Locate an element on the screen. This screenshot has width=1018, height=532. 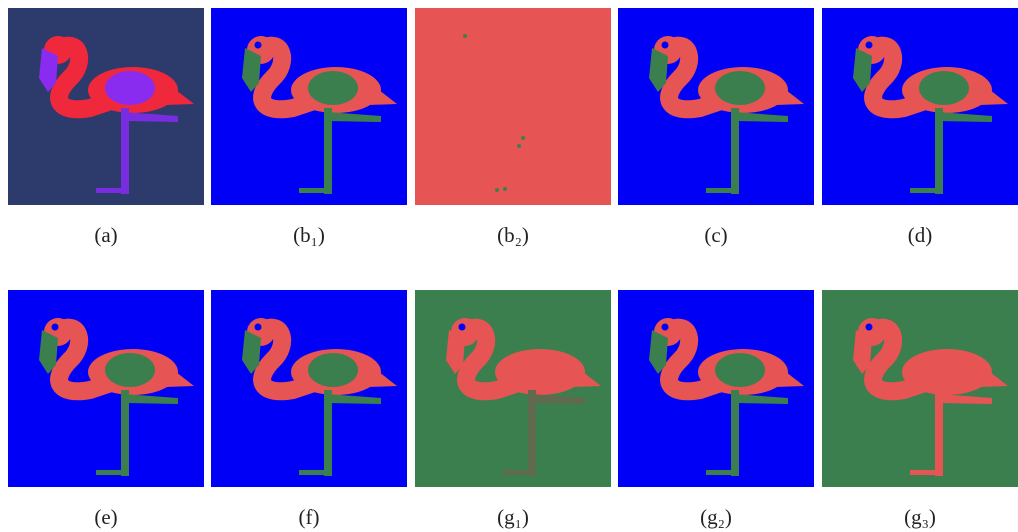
panel-caption: (b₂) is located at coordinates (513, 235).